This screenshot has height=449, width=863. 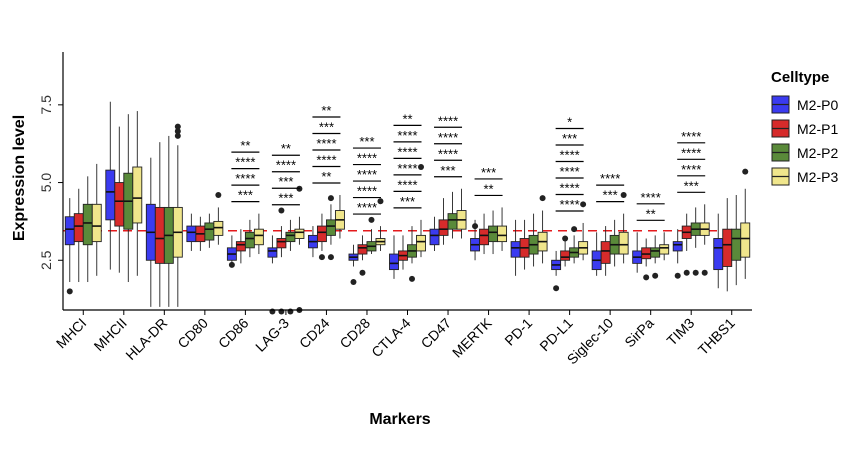 What do you see at coordinates (407, 135) in the screenshot?
I see `significance-CTLA-4-4: ****` at bounding box center [407, 135].